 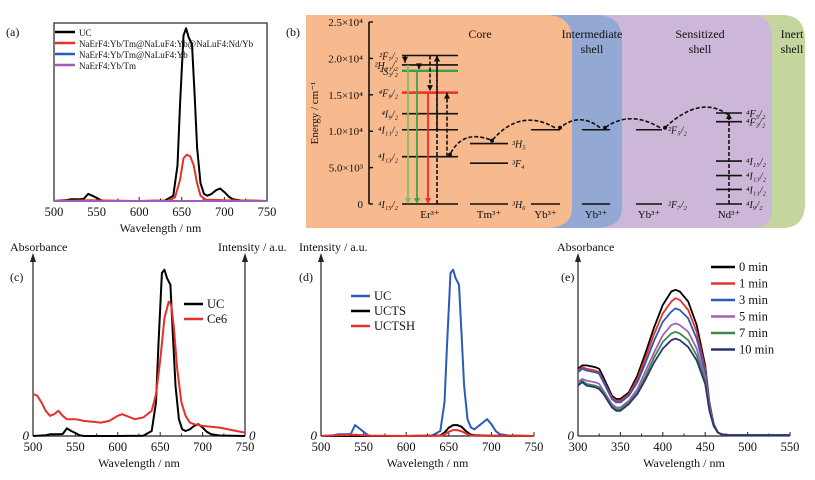 What do you see at coordinates (743, 308) in the screenshot?
I see `legend: 0 min 1 min 3 min 5 min 7 min 10 min` at bounding box center [743, 308].